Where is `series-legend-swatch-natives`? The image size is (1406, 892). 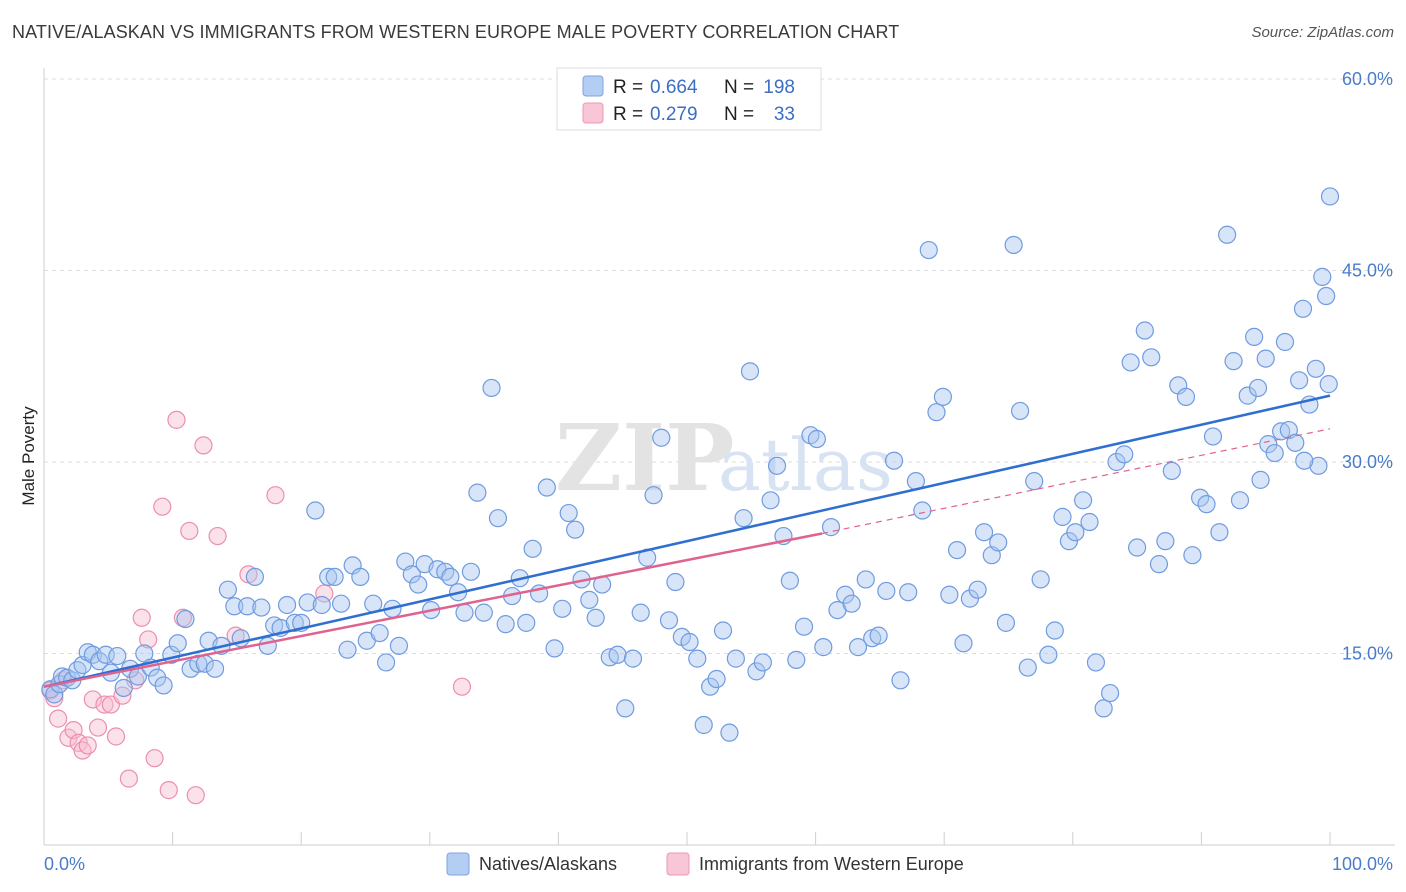 series-legend-swatch-natives is located at coordinates (458, 864).